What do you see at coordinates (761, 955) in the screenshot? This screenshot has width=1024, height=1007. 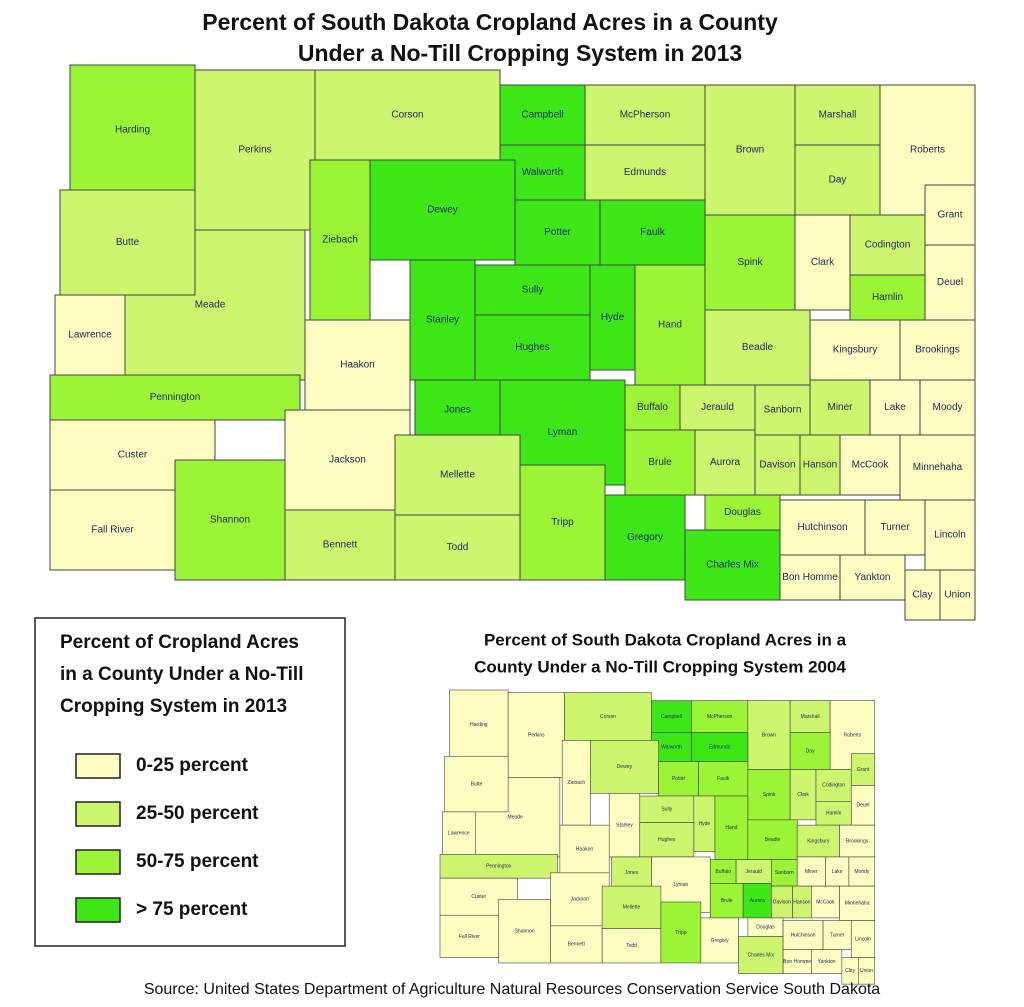 I see `county-label: Charles Mix` at bounding box center [761, 955].